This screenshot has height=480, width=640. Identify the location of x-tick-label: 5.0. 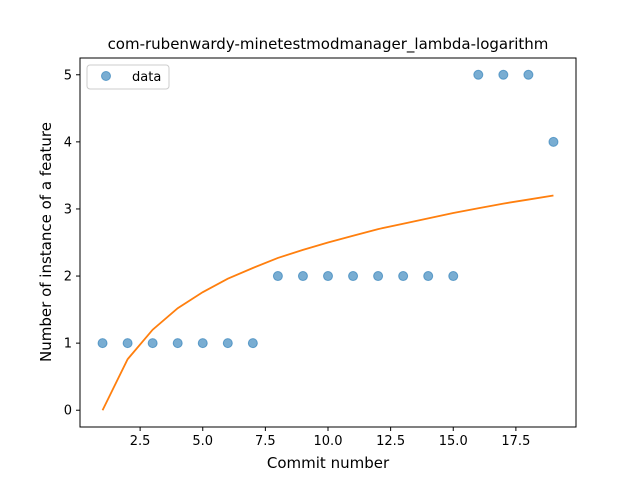
(202, 441).